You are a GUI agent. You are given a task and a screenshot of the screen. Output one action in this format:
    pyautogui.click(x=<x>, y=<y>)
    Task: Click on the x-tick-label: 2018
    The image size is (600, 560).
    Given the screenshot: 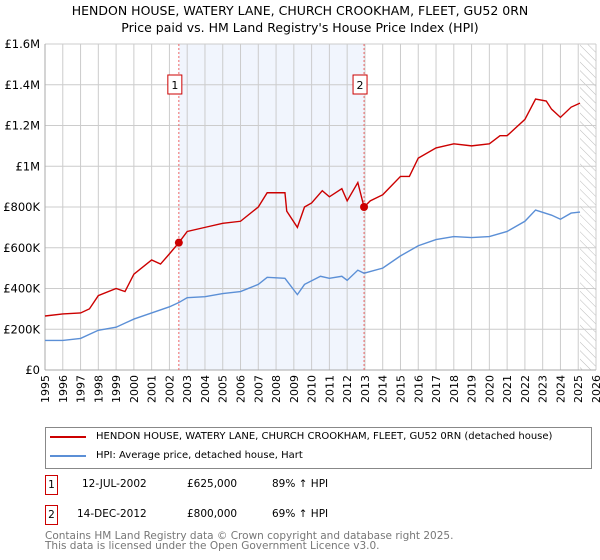 What is the action you would take?
    pyautogui.click(x=454, y=389)
    